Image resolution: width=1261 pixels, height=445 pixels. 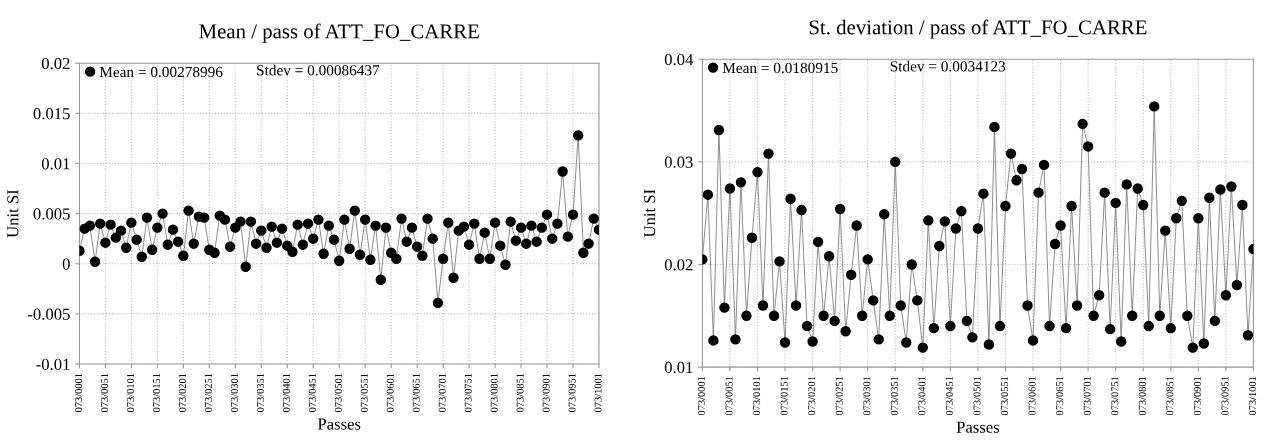 I want to click on annotation: Stdev = 0.0034123, so click(x=948, y=66).